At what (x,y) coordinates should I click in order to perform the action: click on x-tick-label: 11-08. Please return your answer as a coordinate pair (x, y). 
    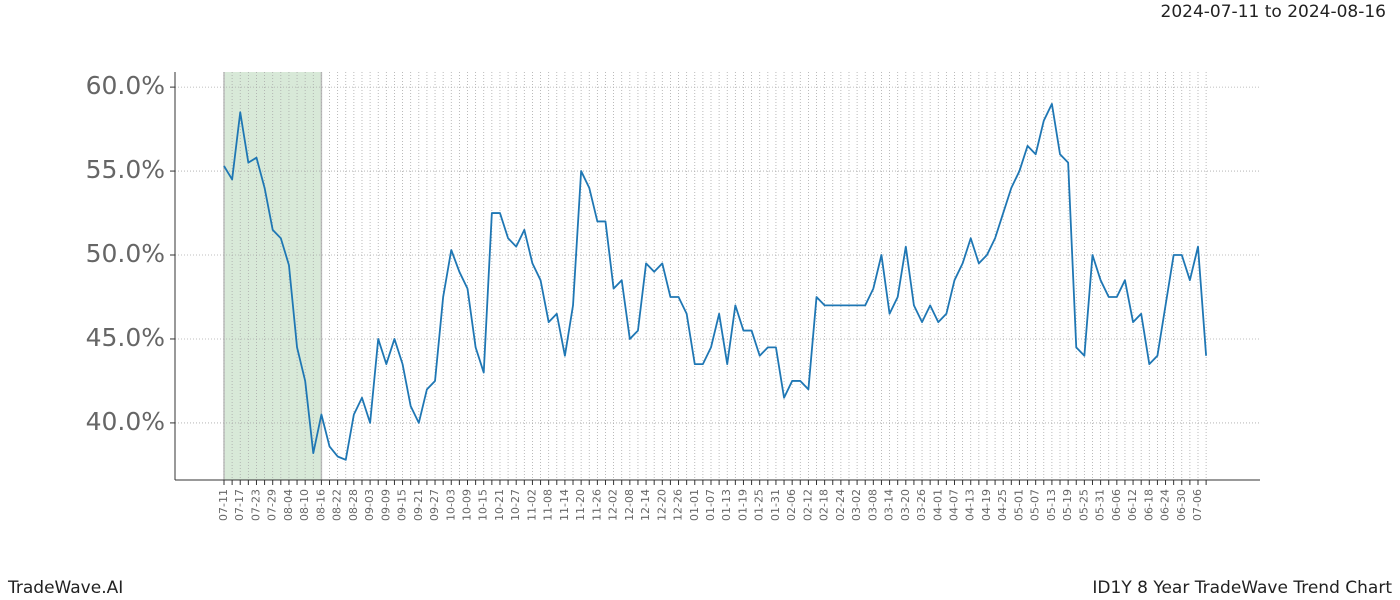
    Looking at the image, I should click on (548, 505).